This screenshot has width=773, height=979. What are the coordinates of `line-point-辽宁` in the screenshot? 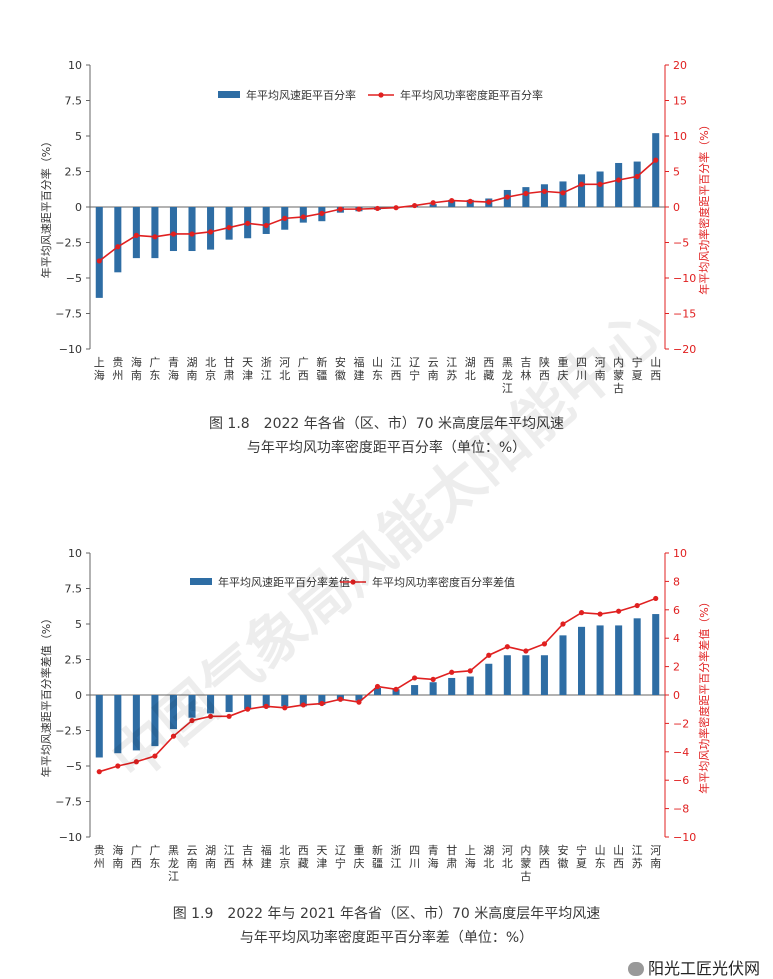 It's located at (340, 699).